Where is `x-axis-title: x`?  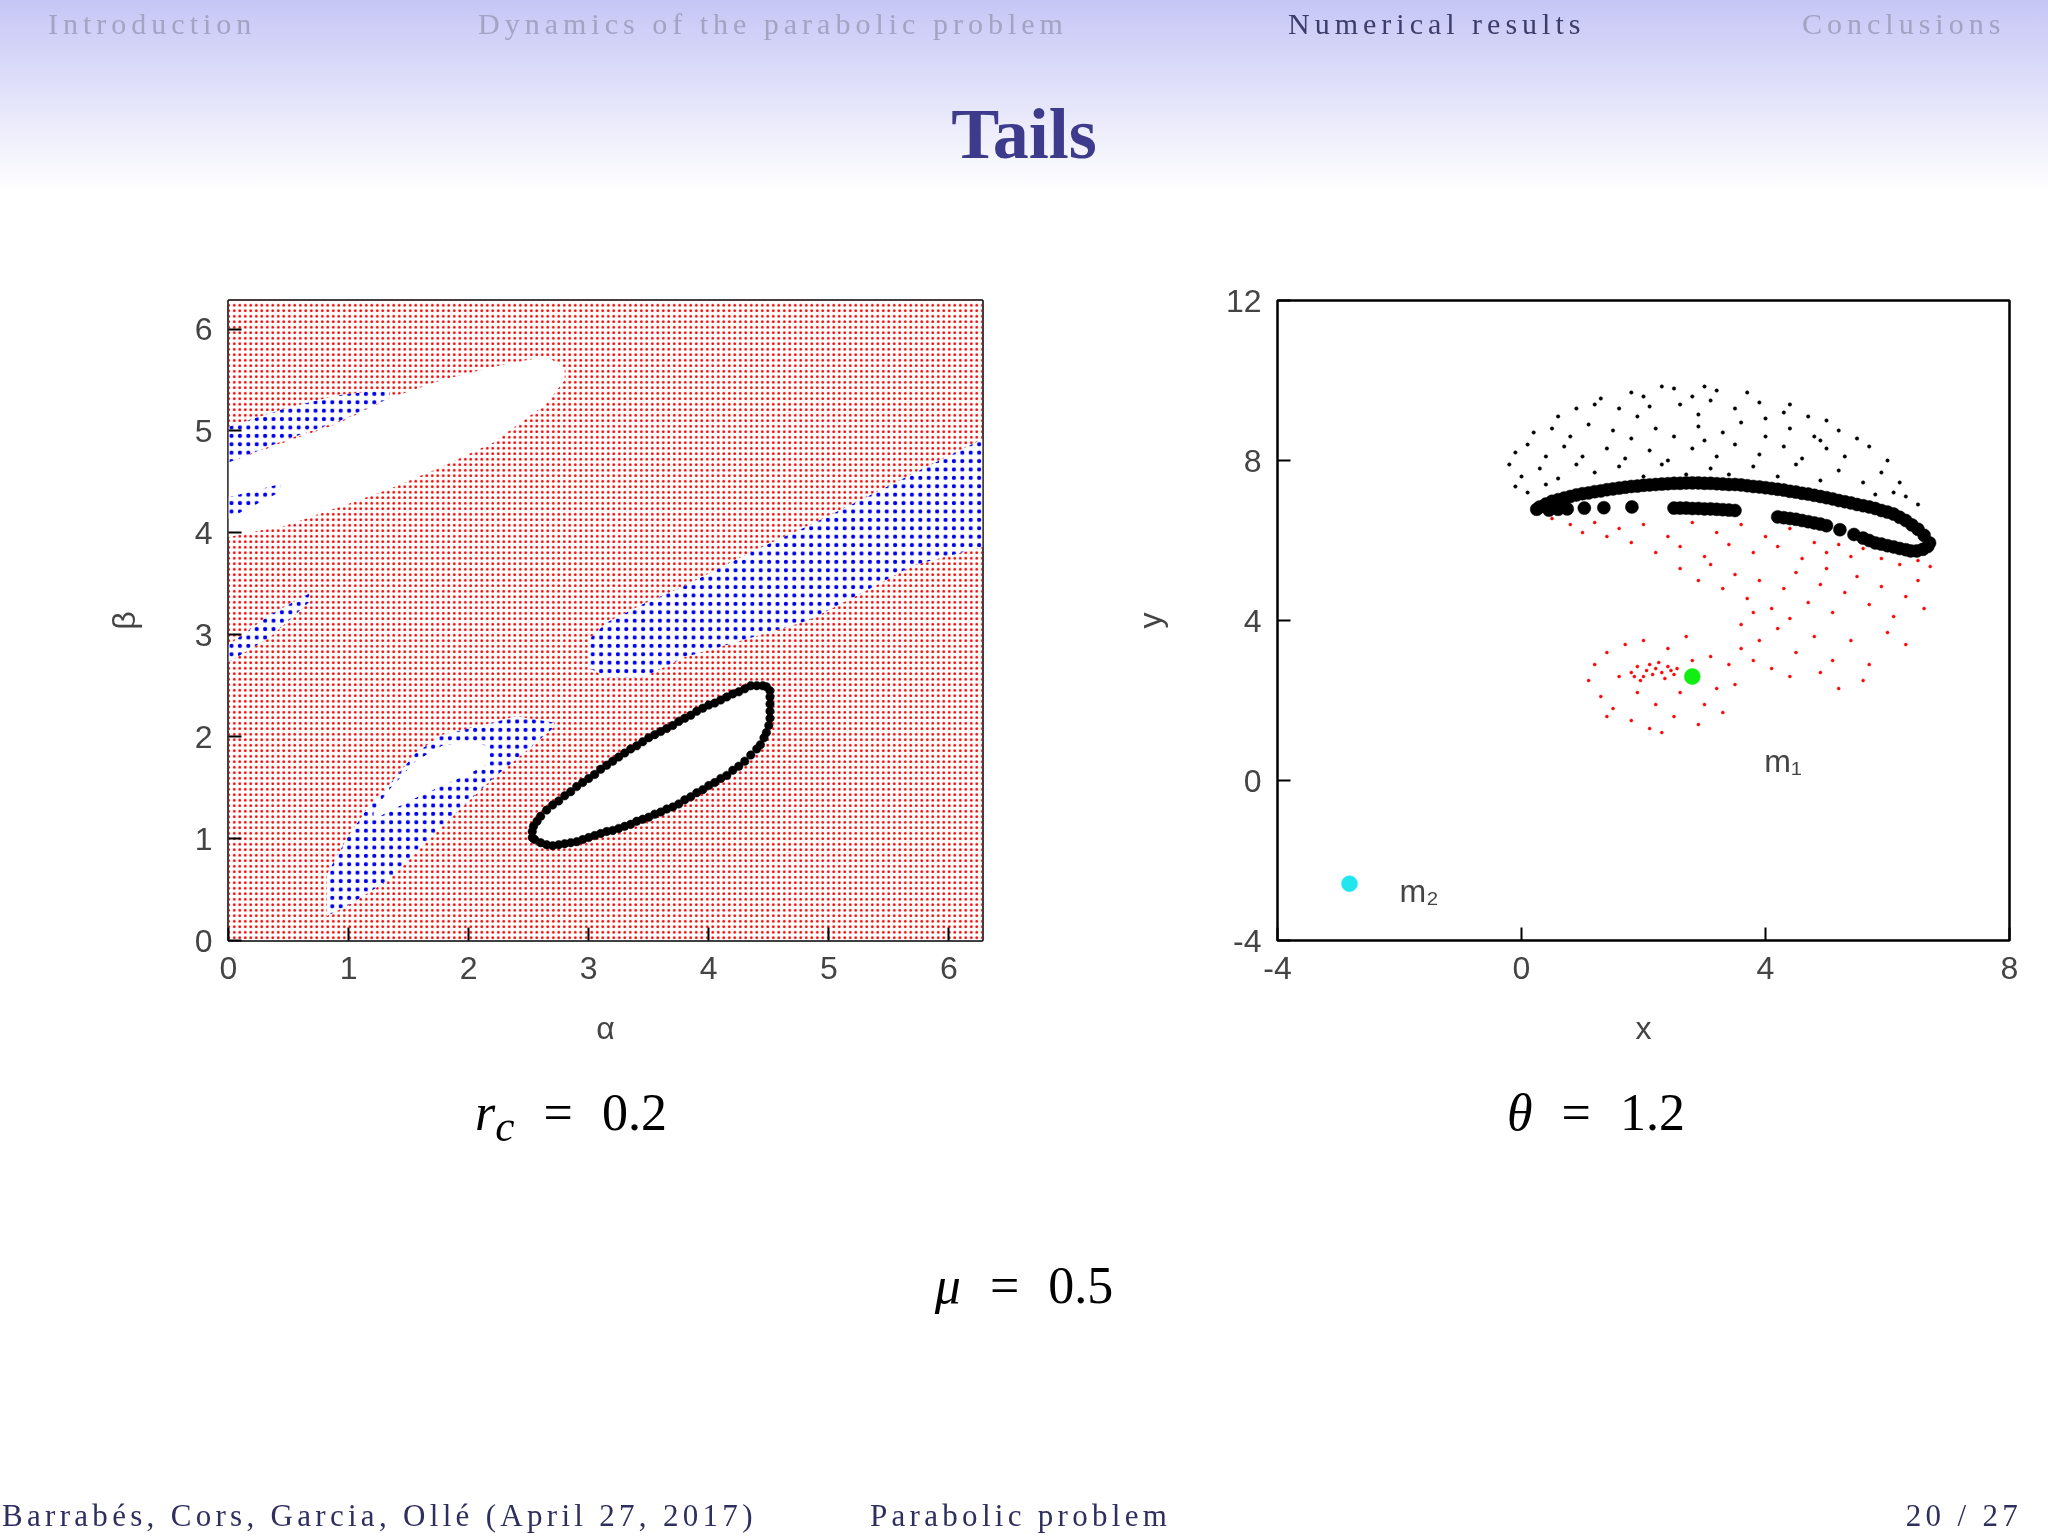 x-axis-title: x is located at coordinates (1643, 1027).